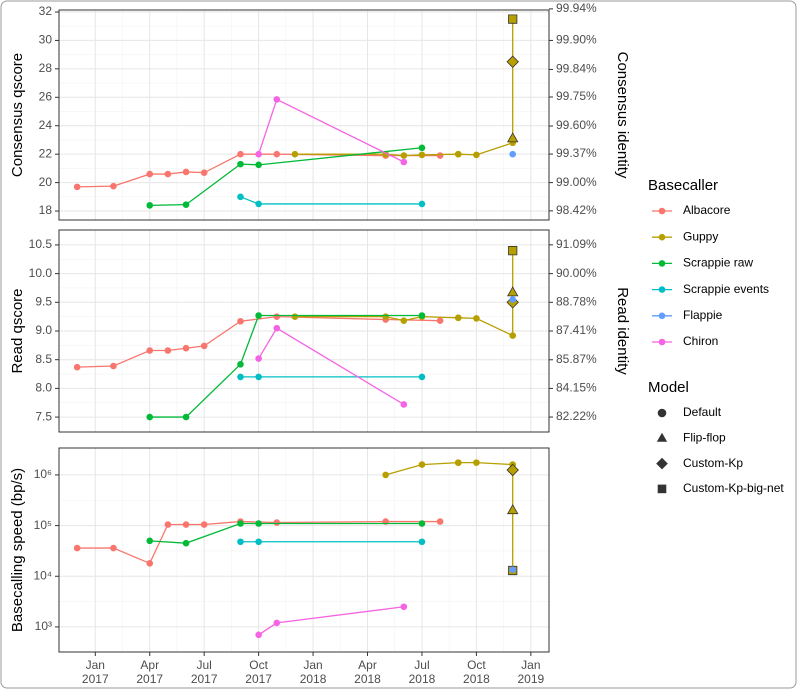 Image resolution: width=797 pixels, height=689 pixels. What do you see at coordinates (313, 672) in the screenshot?
I see `x-tick-label: Jan 2018` at bounding box center [313, 672].